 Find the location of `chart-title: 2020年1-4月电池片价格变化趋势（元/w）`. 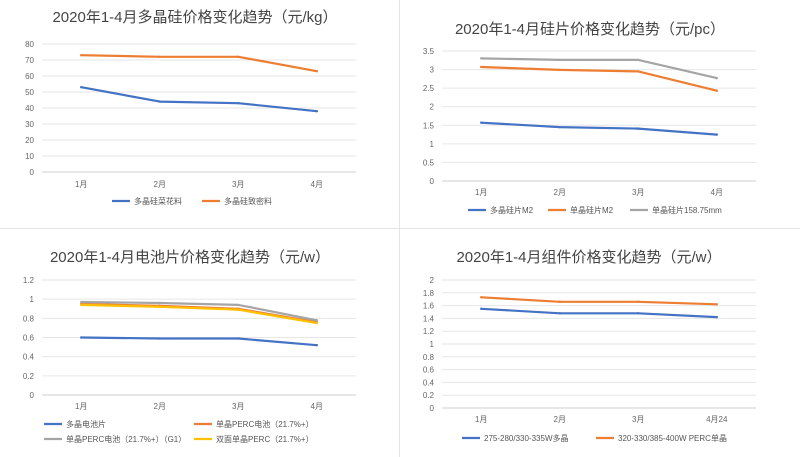

chart-title: 2020年1-4月电池片价格变化趋势（元/w） is located at coordinates (190, 257).